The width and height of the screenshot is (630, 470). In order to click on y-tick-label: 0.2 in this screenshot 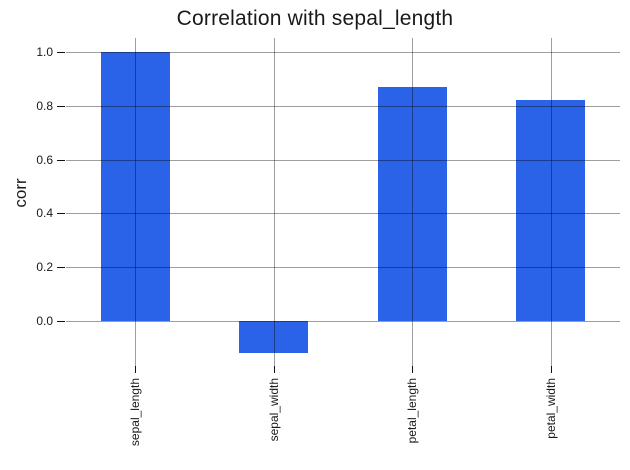, I will do `click(44, 267)`.